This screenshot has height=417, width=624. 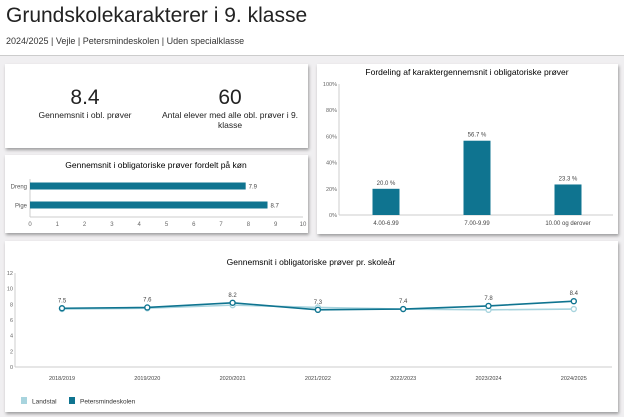 What do you see at coordinates (157, 15) in the screenshot?
I see `page-title: Grundskolekarakterer i 9. klasse` at bounding box center [157, 15].